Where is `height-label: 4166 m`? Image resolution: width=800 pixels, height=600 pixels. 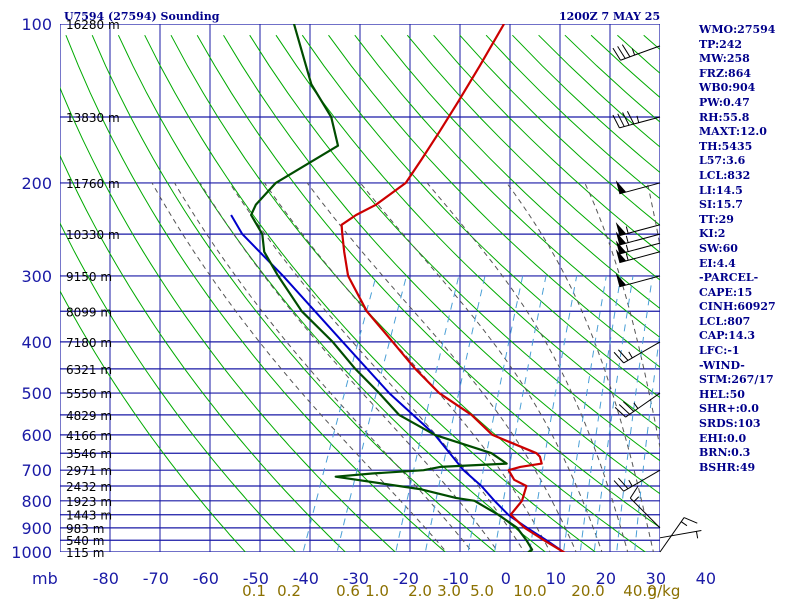
height-label: 4166 m is located at coordinates (89, 436).